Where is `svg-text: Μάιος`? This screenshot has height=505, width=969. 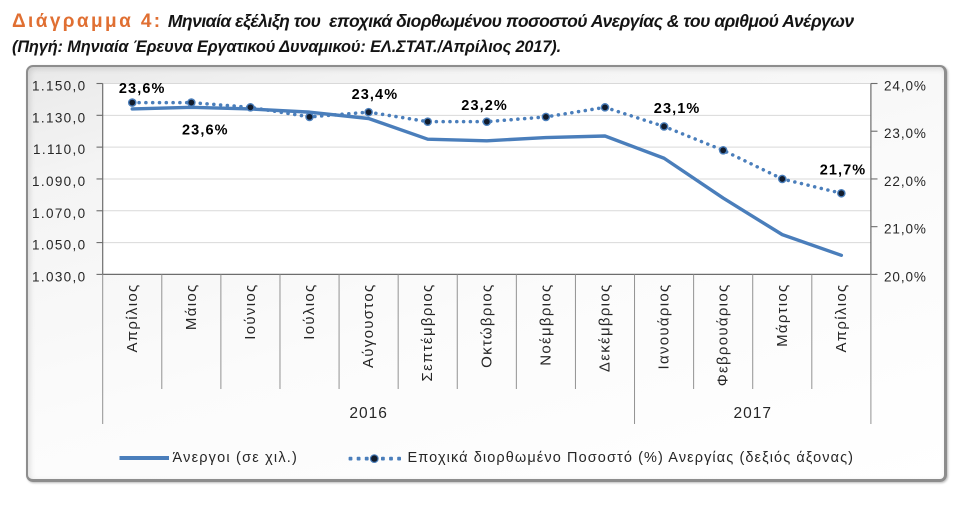
svg-text: Μάιος is located at coordinates (191, 307).